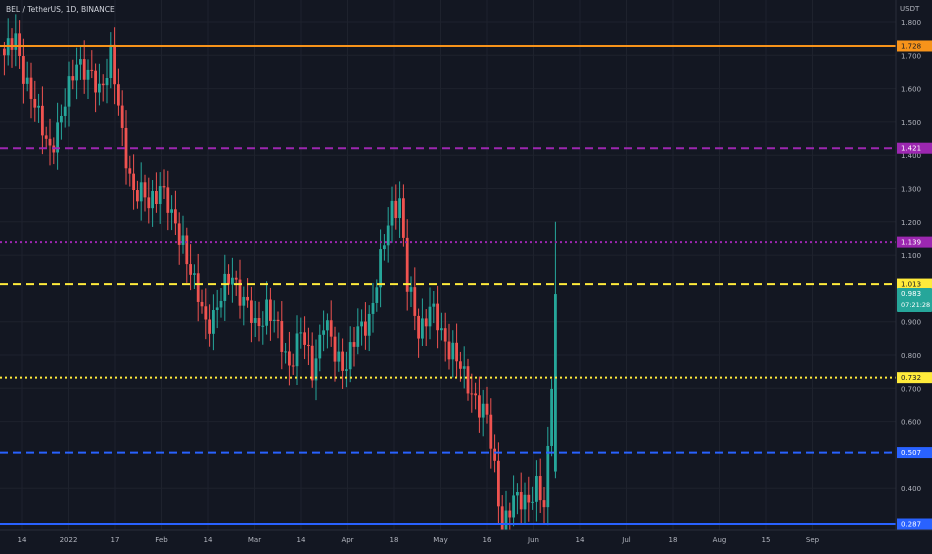 This screenshot has height=554, width=932. Describe the element at coordinates (487, 540) in the screenshot. I see `x-tick-label: 16` at that location.